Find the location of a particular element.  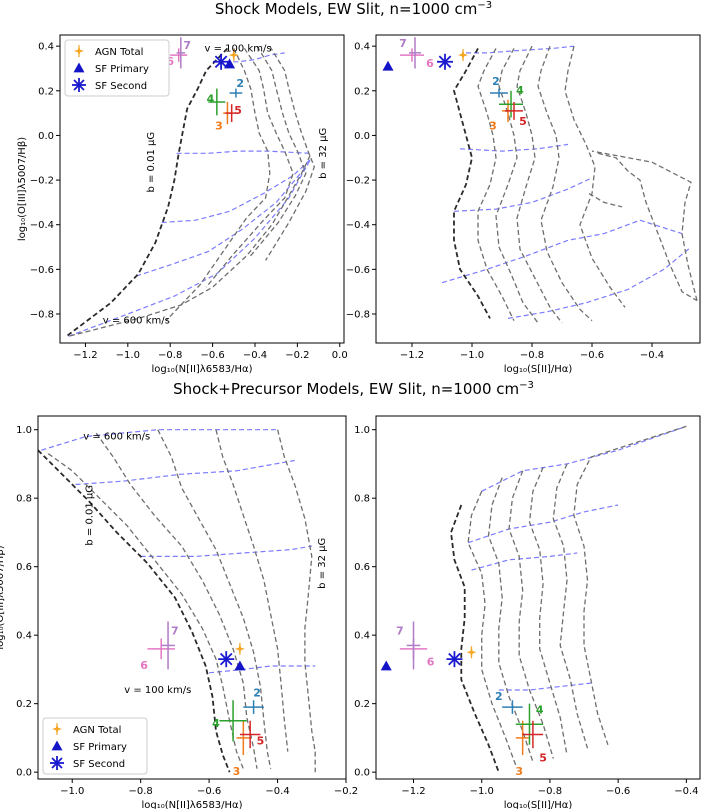

legend-sf-primary: SF Primary is located at coordinates (122, 69).